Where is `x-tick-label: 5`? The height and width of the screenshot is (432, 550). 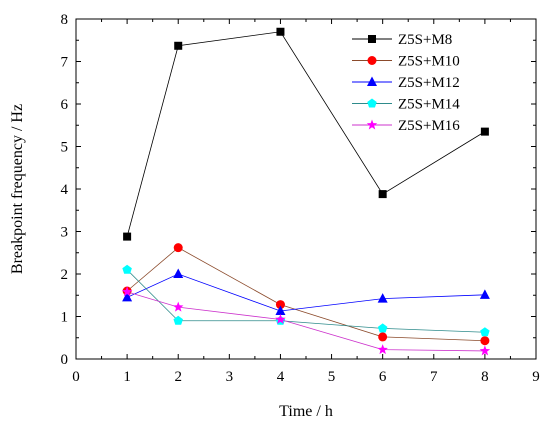
x-tick-label: 5 is located at coordinates (332, 377).